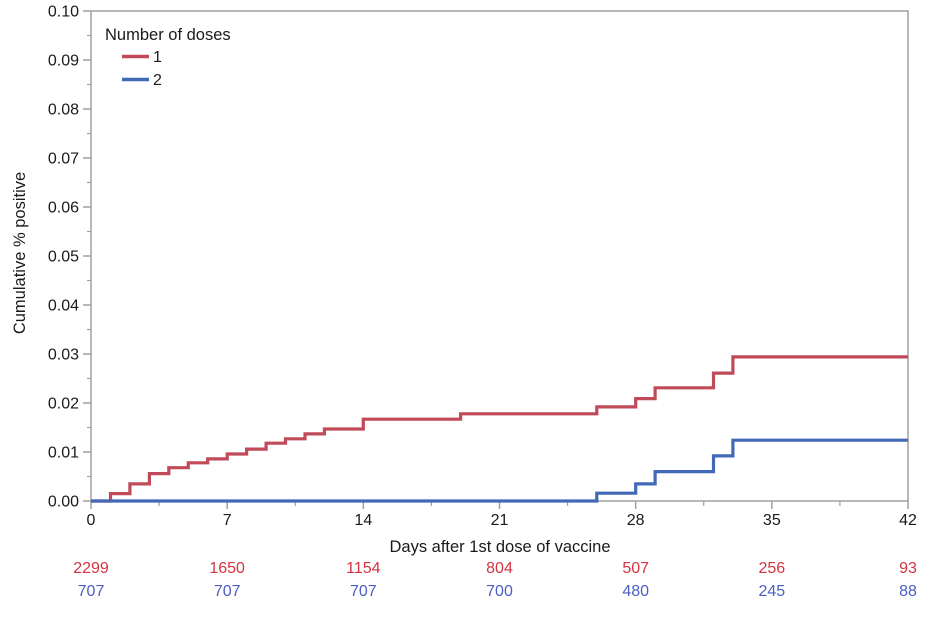 This screenshot has height=628, width=928. I want to click on x-axis-tick-label: 35, so click(772, 520).